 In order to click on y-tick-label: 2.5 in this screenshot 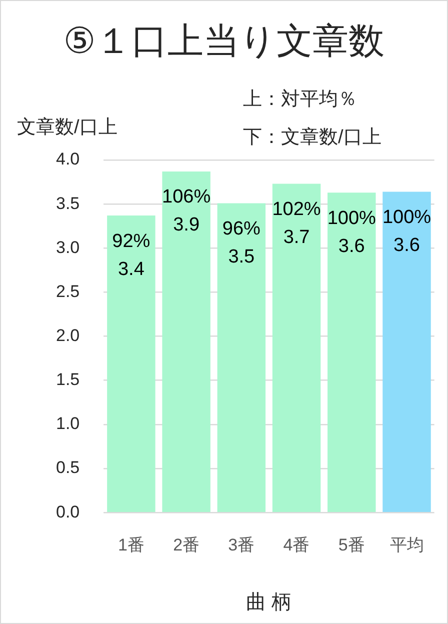, I will do `click(68, 291)`.